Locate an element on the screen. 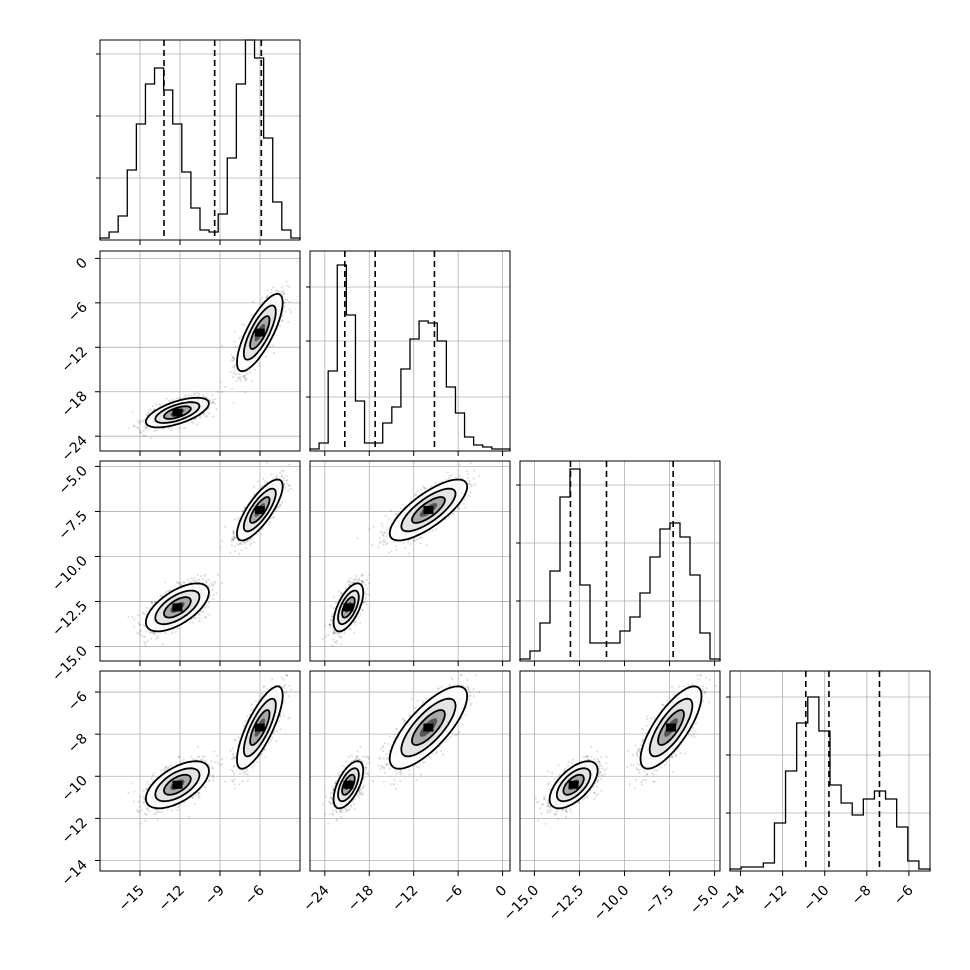 The height and width of the screenshot is (970, 970). density-contours is located at coordinates (214, 555).